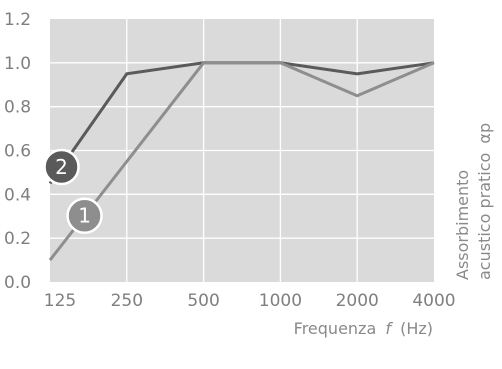  What do you see at coordinates (484, 201) in the screenshot?
I see `y-axis-label-line2: acustico pratico αp` at bounding box center [484, 201].